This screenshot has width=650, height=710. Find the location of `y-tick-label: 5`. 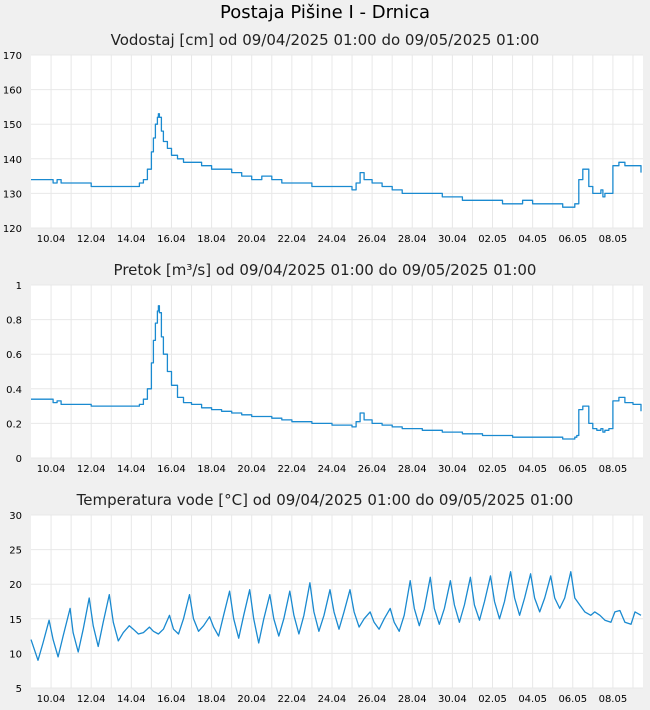

y-tick-label: 5 is located at coordinates (19, 689).